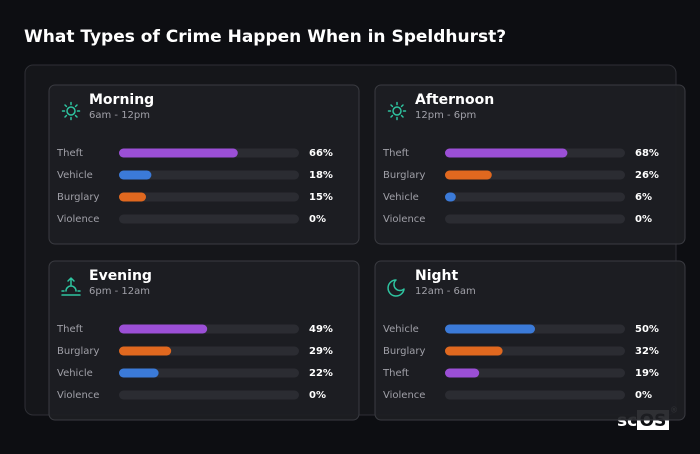 The height and width of the screenshot is (454, 700). I want to click on card-title: Evening, so click(120, 276).